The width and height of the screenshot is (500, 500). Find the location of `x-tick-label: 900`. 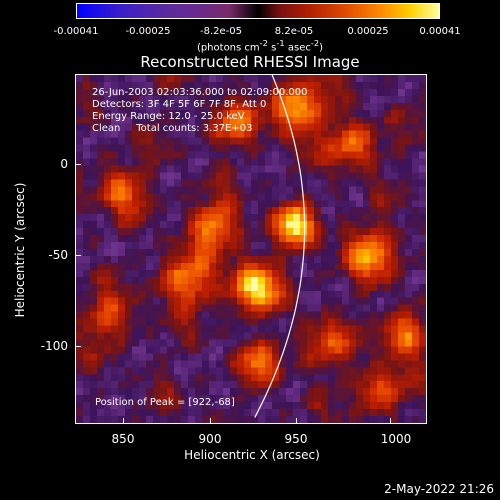

x-tick-label: 900 is located at coordinates (210, 439).